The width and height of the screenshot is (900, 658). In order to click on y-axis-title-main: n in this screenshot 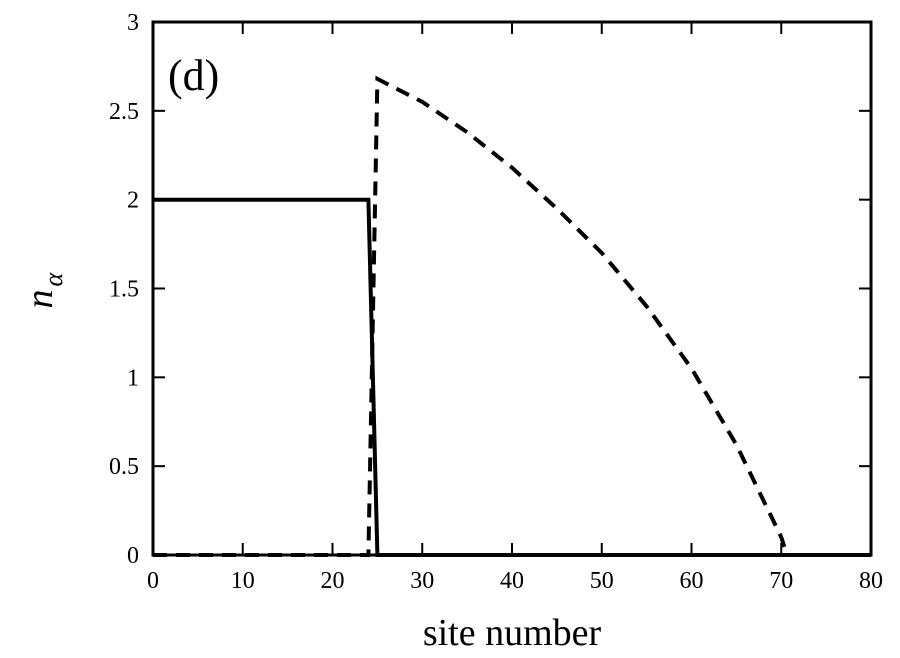, I will do `click(40, 299)`.